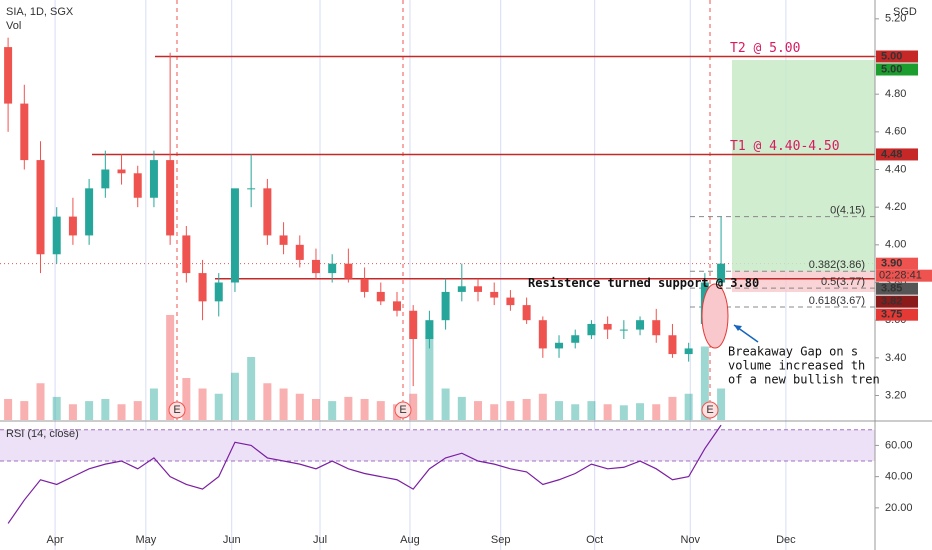 This screenshot has width=932, height=550. Describe the element at coordinates (891, 289) in the screenshot. I see `price-badge-label: 3.85` at that location.